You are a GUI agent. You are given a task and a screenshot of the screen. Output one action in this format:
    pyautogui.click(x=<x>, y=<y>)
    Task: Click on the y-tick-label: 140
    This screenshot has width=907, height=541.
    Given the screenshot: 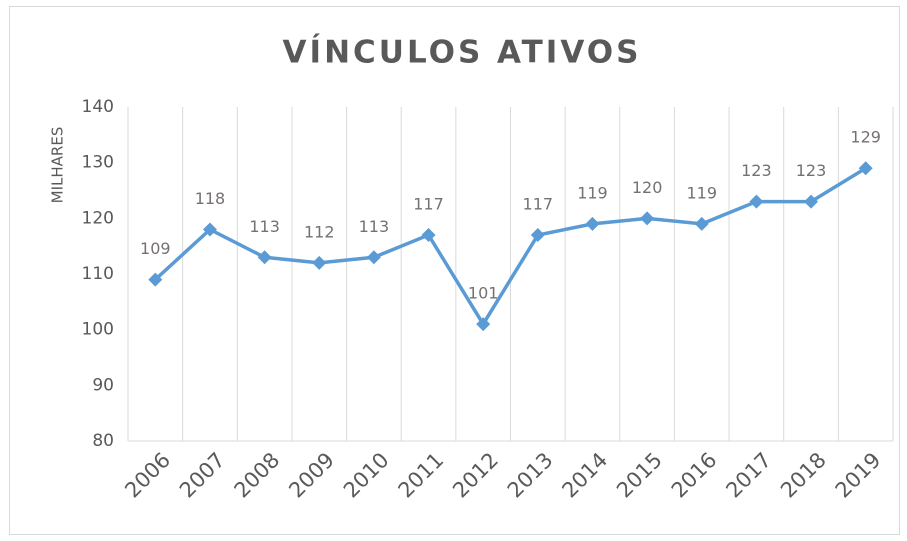 What is the action you would take?
    pyautogui.click(x=98, y=107)
    